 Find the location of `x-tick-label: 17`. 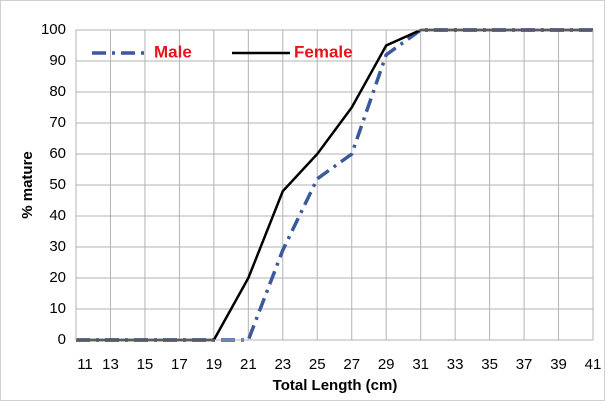

x-tick-label: 17 is located at coordinates (179, 364).